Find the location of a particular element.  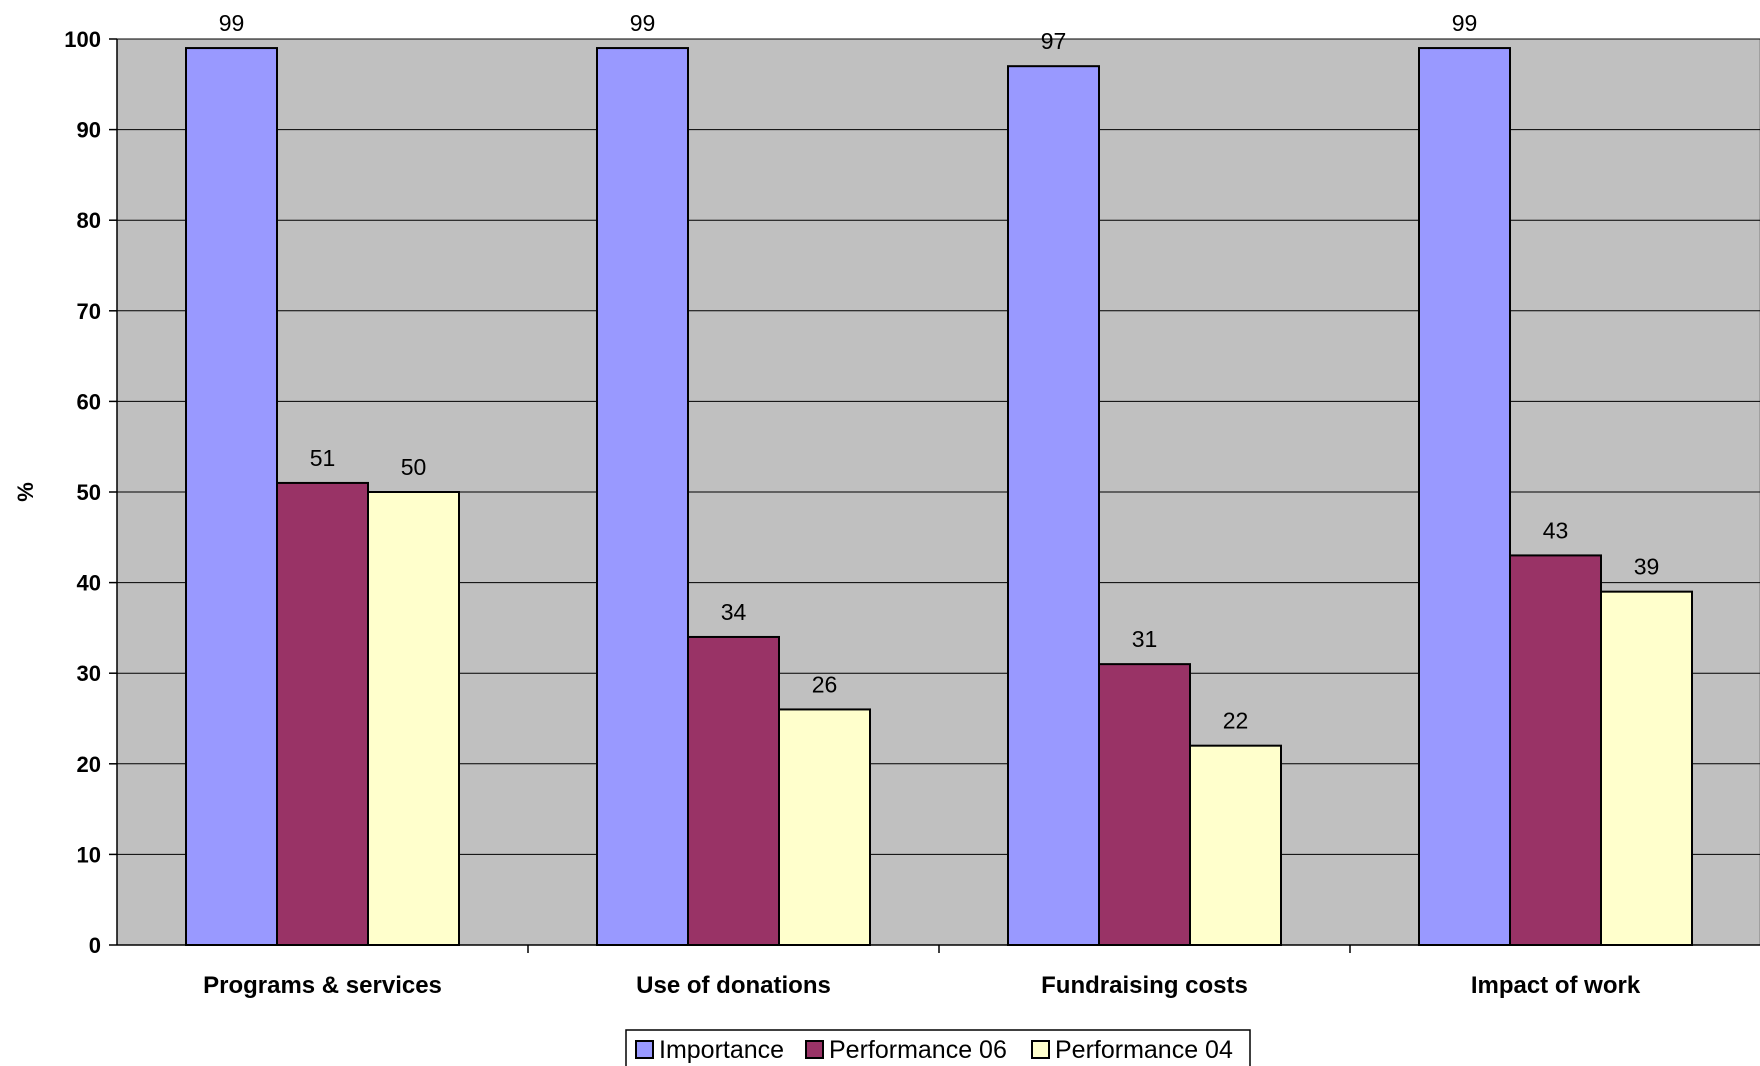

x-category-label: Use of donations is located at coordinates (733, 985).